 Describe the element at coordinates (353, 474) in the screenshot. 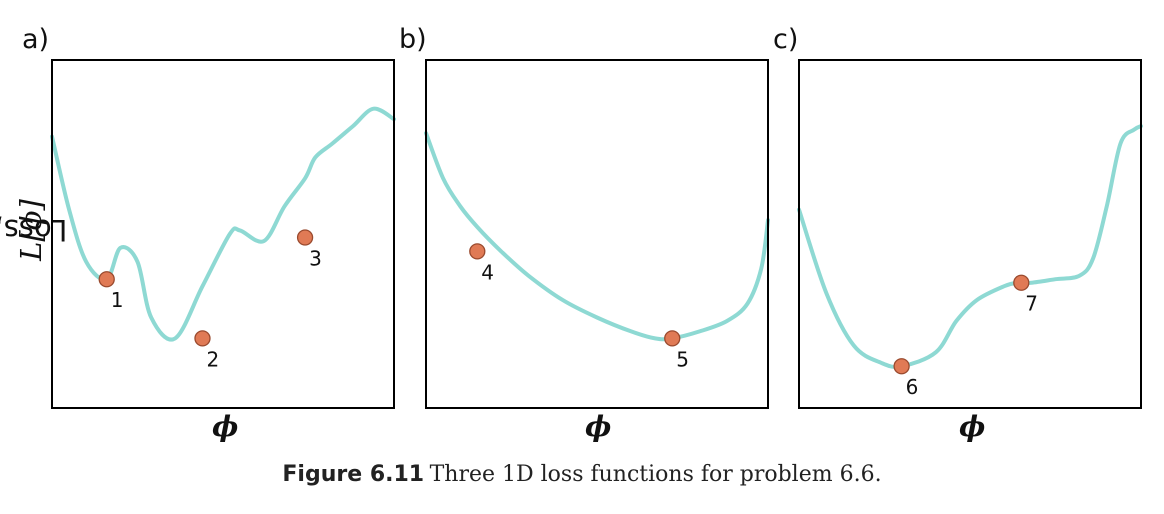

I see `figure-number: Figure 6.11` at that location.